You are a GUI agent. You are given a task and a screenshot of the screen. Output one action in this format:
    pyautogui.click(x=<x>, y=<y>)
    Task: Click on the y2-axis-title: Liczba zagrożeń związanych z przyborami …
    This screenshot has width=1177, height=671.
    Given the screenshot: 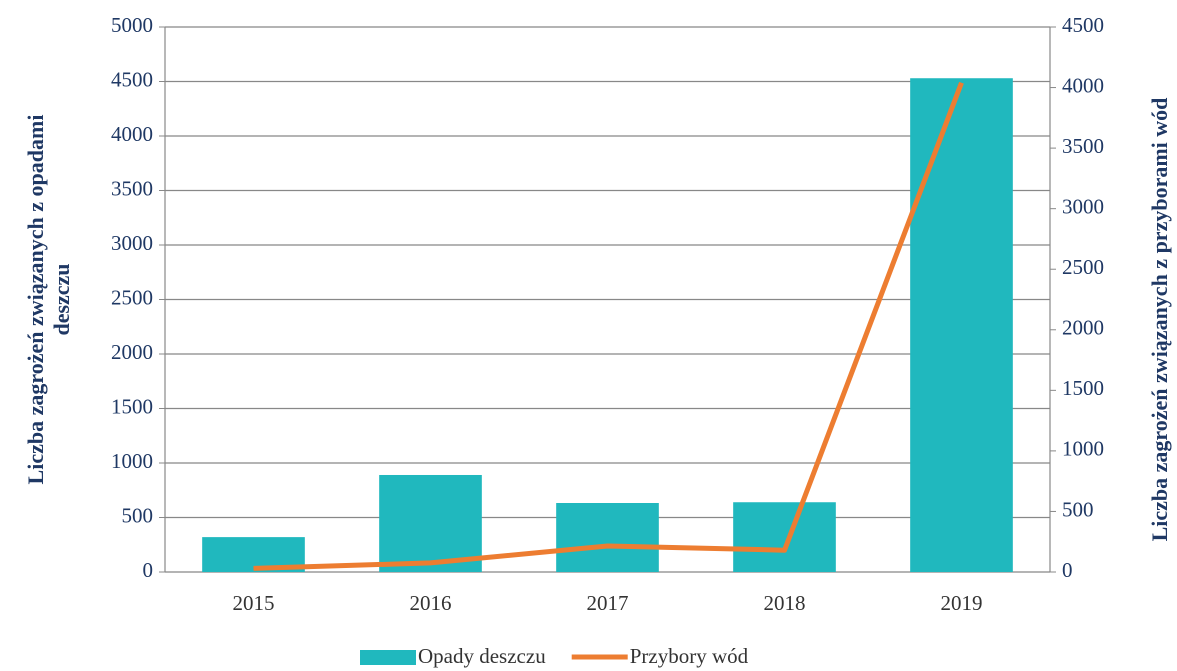 What is the action you would take?
    pyautogui.click(x=1159, y=320)
    